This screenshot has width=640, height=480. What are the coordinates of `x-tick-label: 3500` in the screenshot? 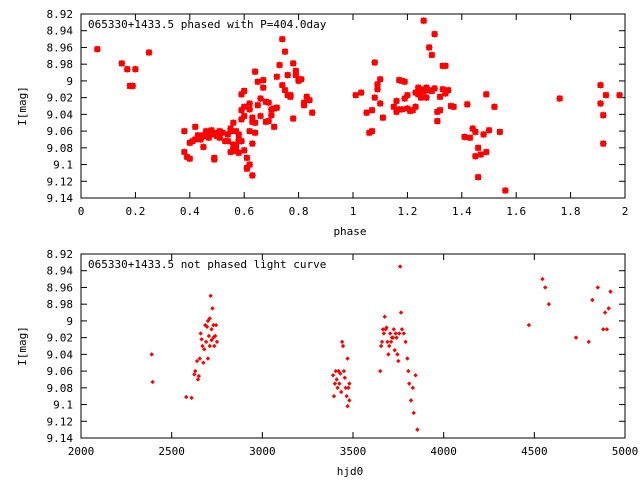 It's located at (353, 451).